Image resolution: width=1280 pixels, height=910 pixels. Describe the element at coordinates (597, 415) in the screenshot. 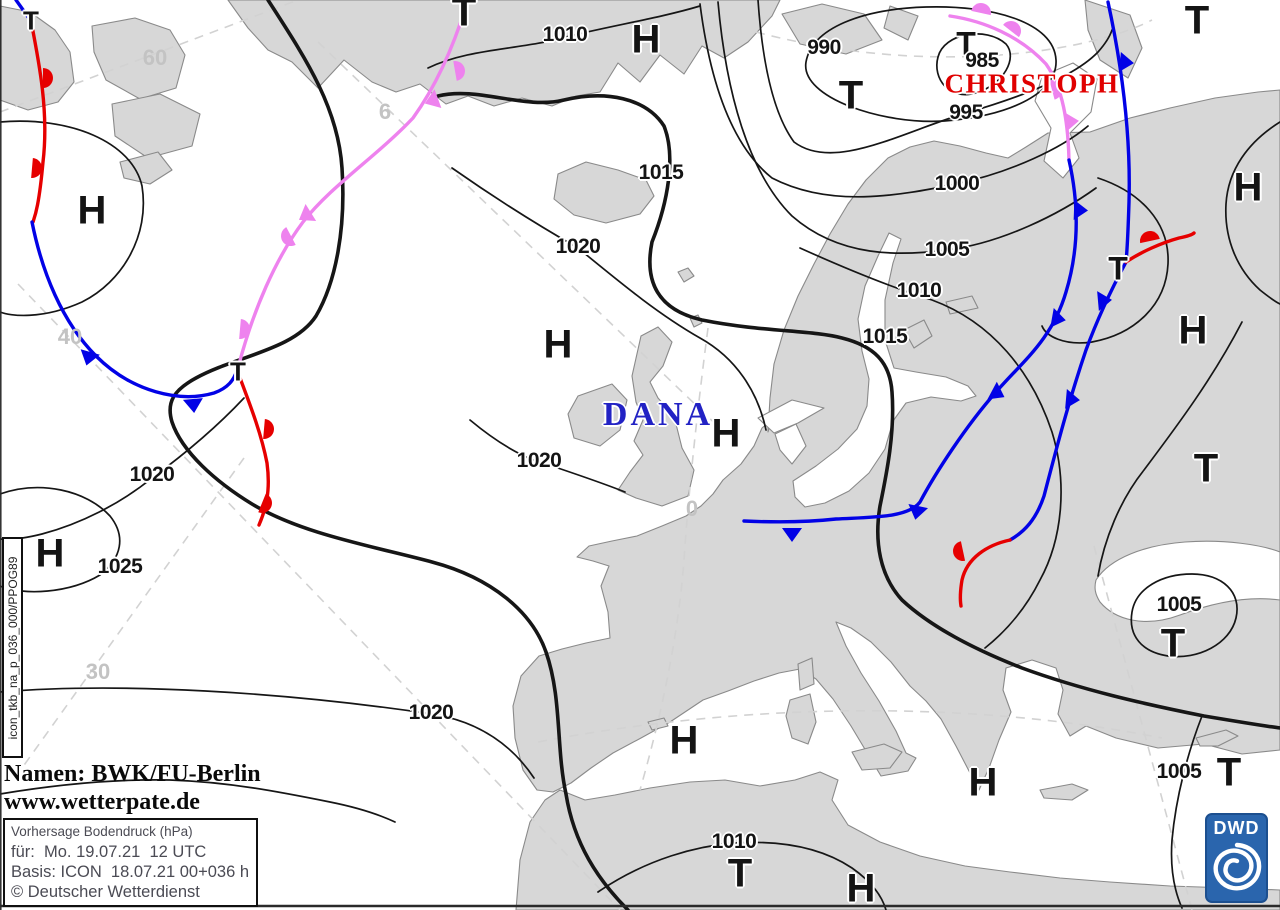

I see `land-ireland` at that location.